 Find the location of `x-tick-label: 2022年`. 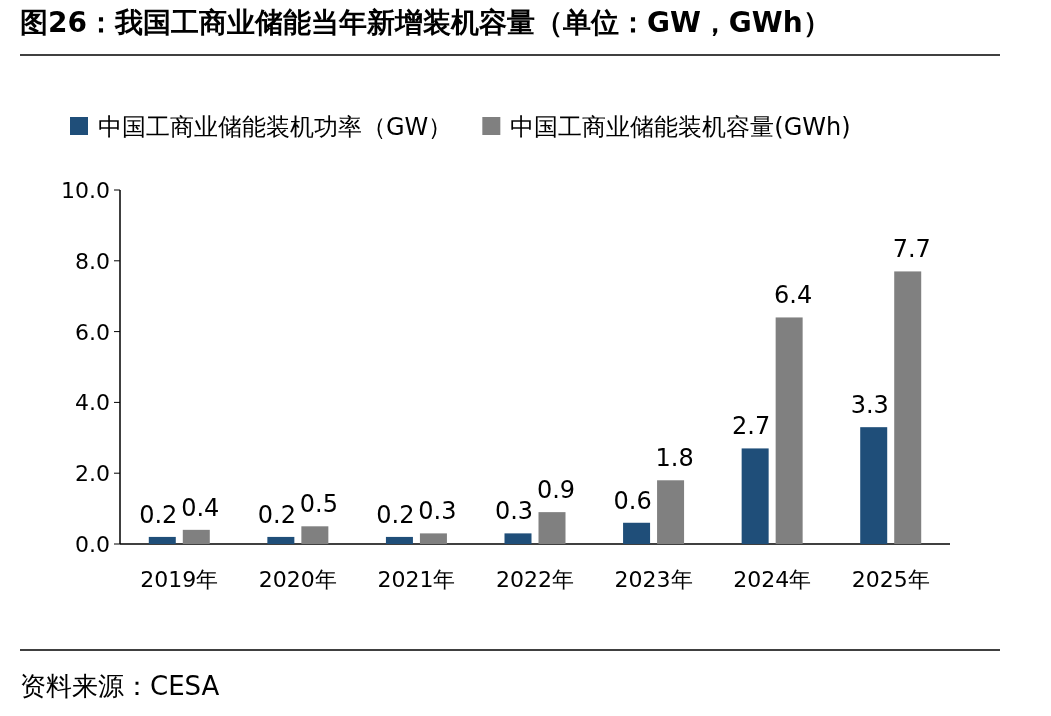

x-tick-label: 2022年 is located at coordinates (535, 579).